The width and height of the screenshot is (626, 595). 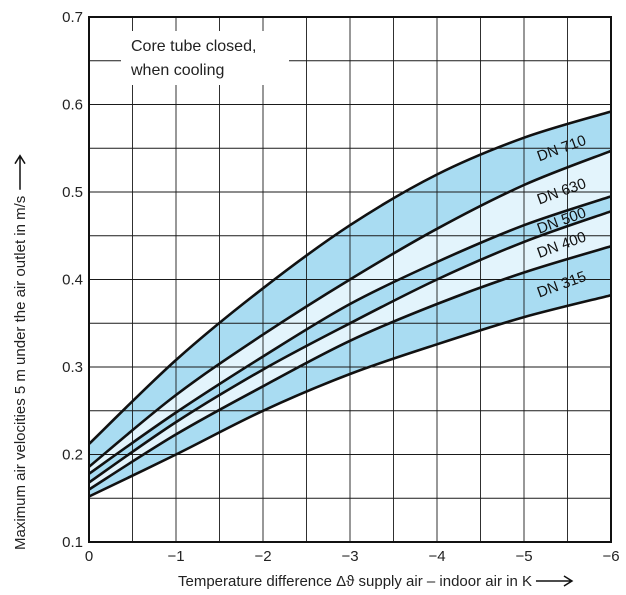 I want to click on y-tick-label: 0.4, so click(x=72, y=280).